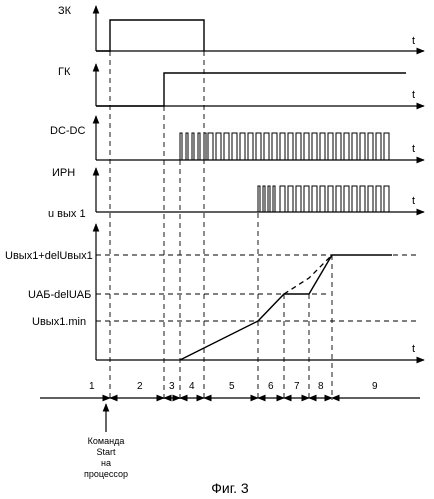  I want to click on interval-3: 3, so click(172, 386).